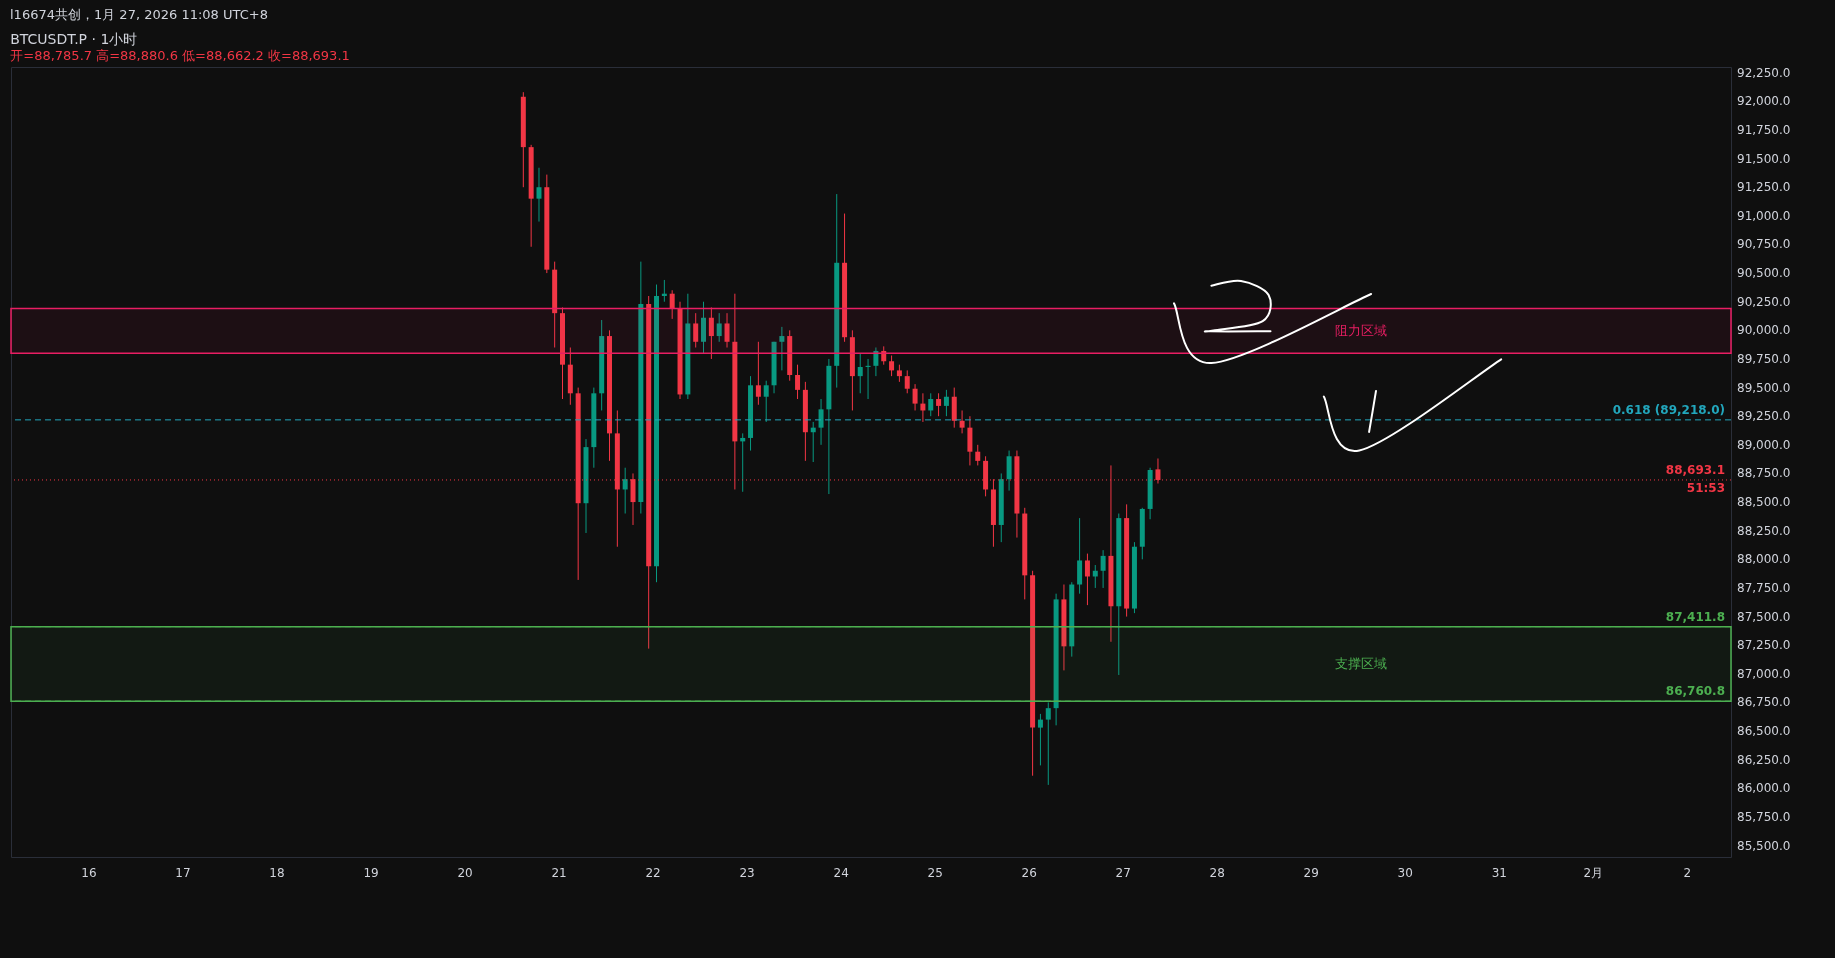 The height and width of the screenshot is (958, 1835). Describe the element at coordinates (1764, 616) in the screenshot. I see `y-tick-label: 87,500.0` at that location.